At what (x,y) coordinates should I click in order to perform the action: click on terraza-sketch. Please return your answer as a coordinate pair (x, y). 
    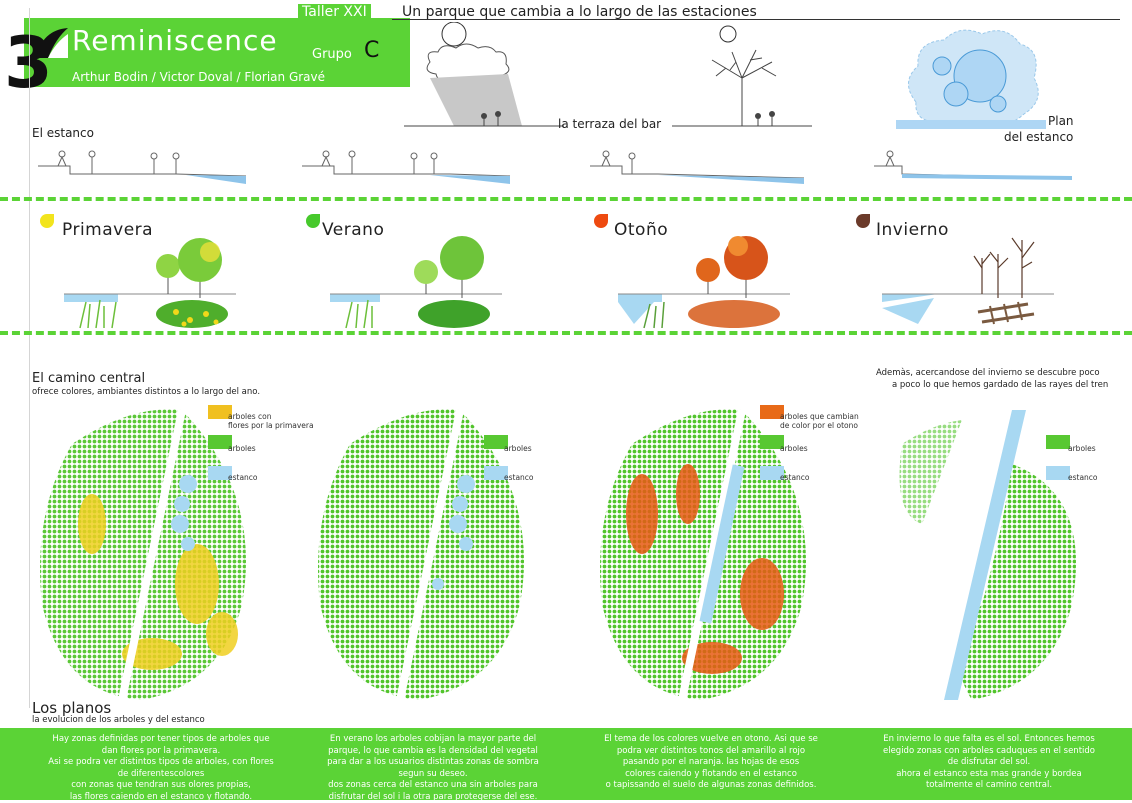
    Looking at the image, I should click on (484, 78).